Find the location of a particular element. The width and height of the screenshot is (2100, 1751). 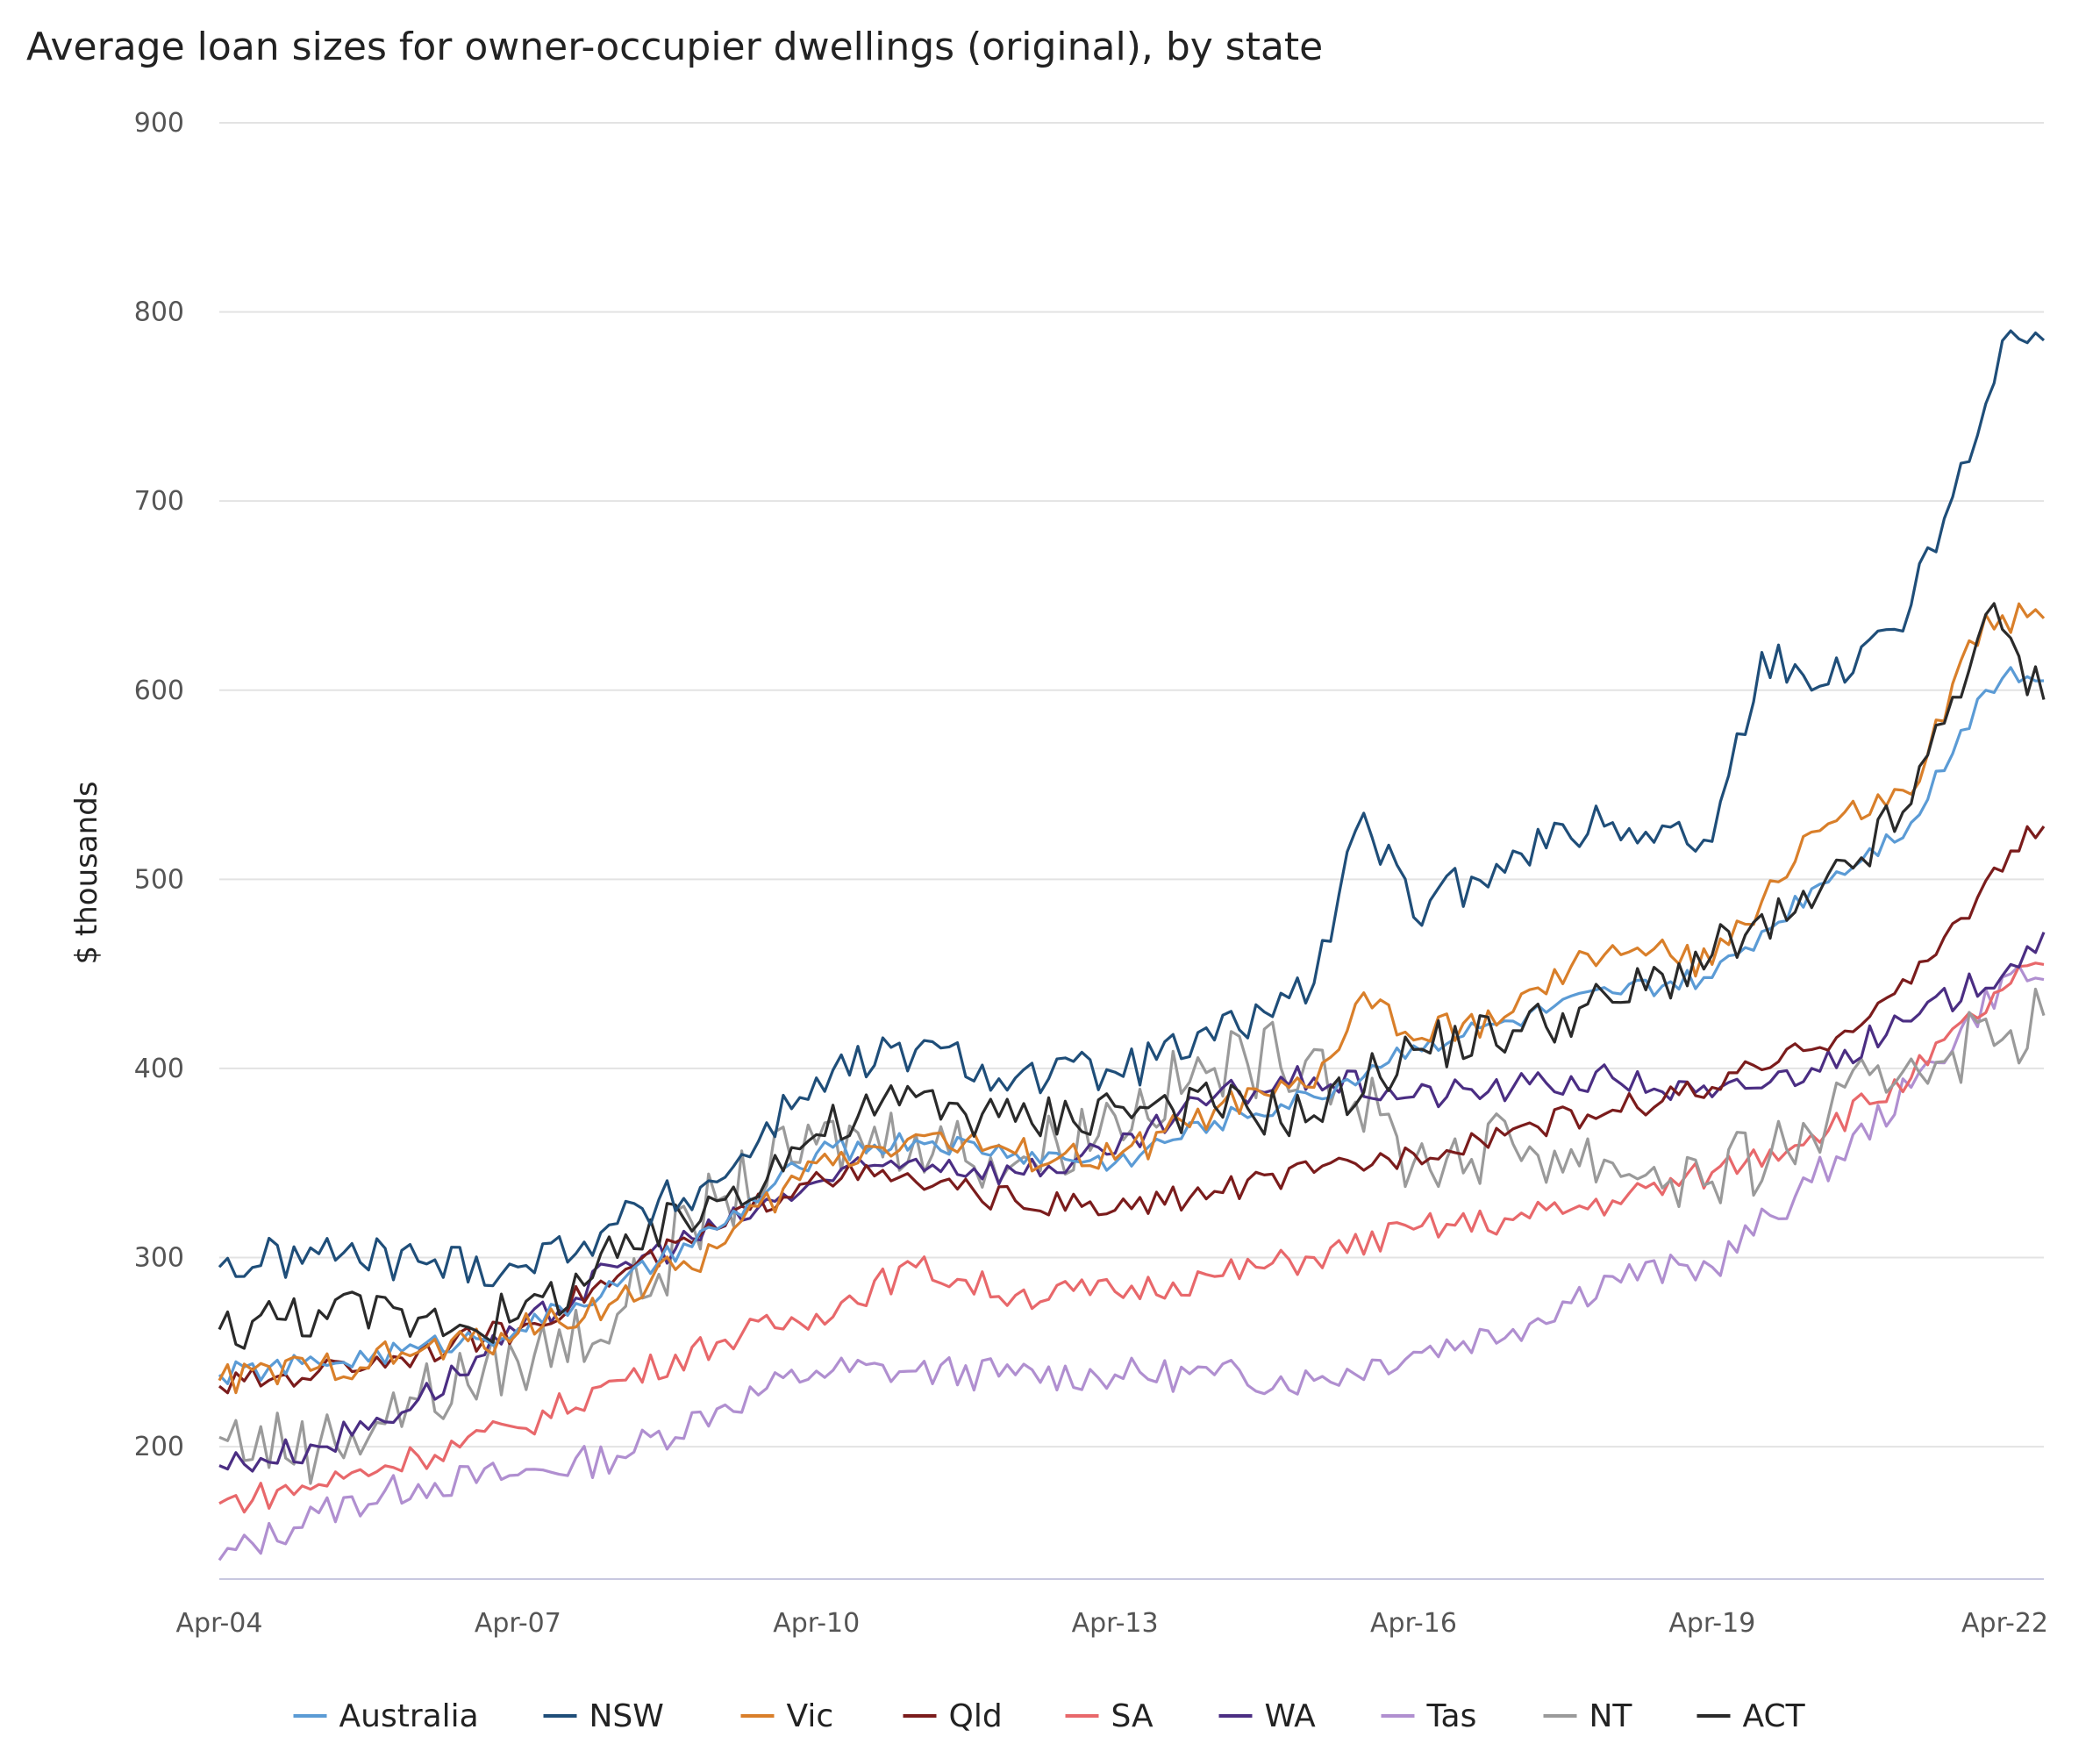

legend-label: WA is located at coordinates (1291, 1716).